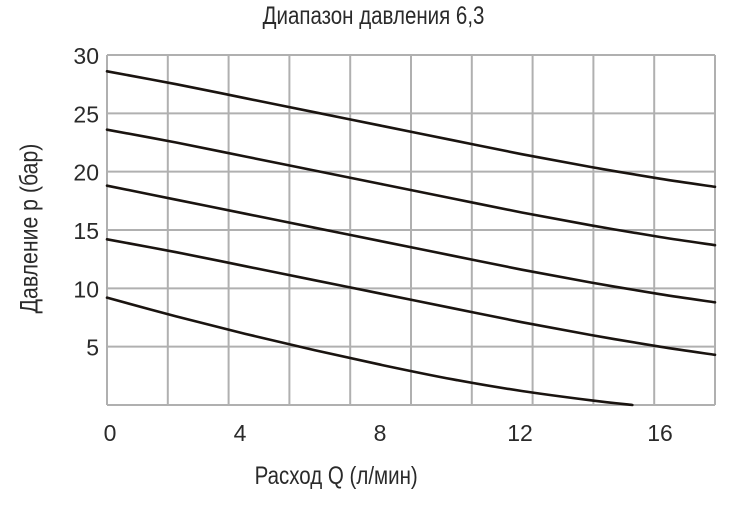  I want to click on x-tick-label: 16, so click(660, 433).